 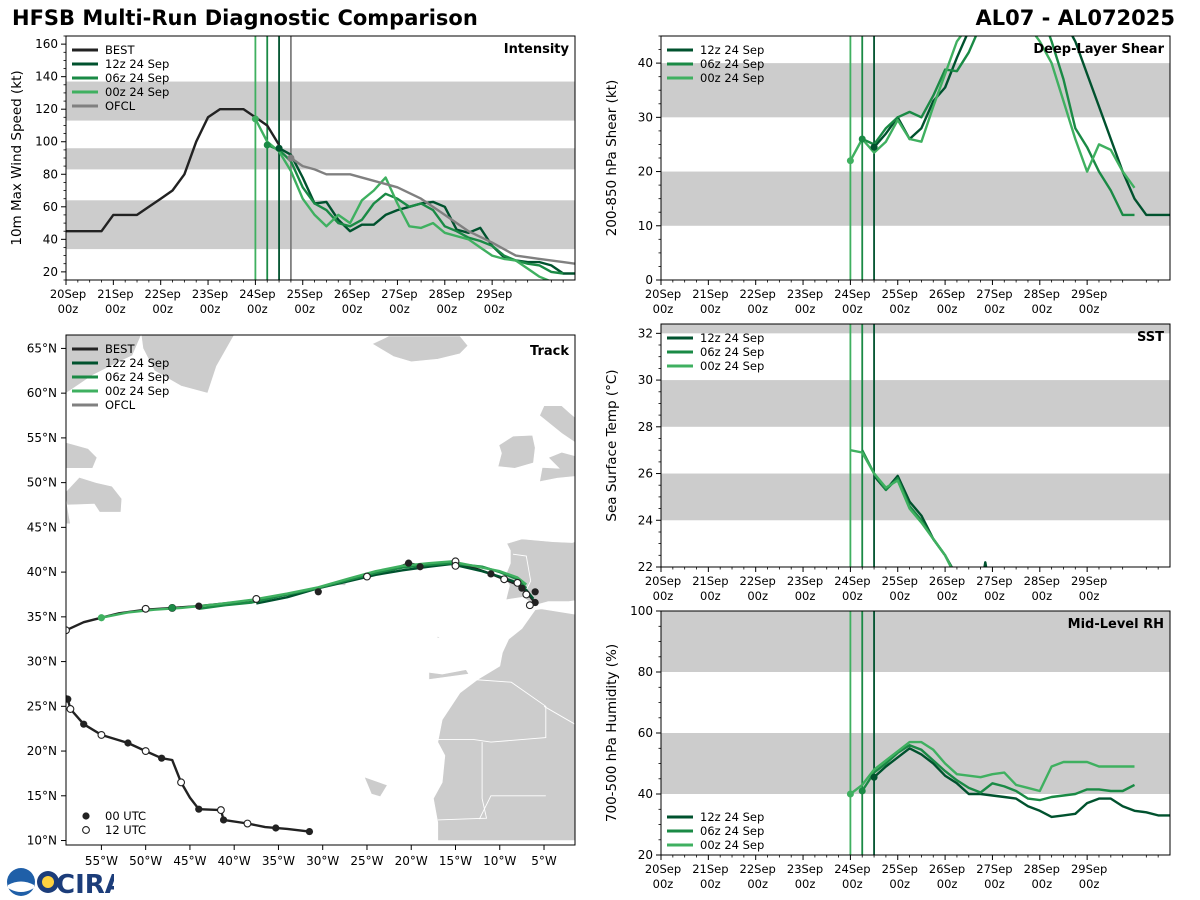 What do you see at coordinates (120, 106) in the screenshot?
I see `intensity-legend-label-ofcl: OFCL` at bounding box center [120, 106].